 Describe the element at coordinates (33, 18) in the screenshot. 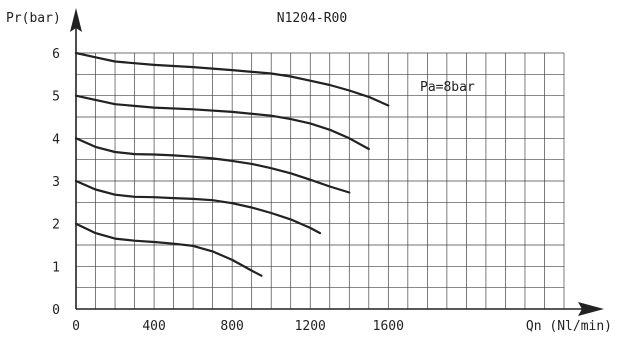

I see `y-axis-label: Pr(bar)` at that location.